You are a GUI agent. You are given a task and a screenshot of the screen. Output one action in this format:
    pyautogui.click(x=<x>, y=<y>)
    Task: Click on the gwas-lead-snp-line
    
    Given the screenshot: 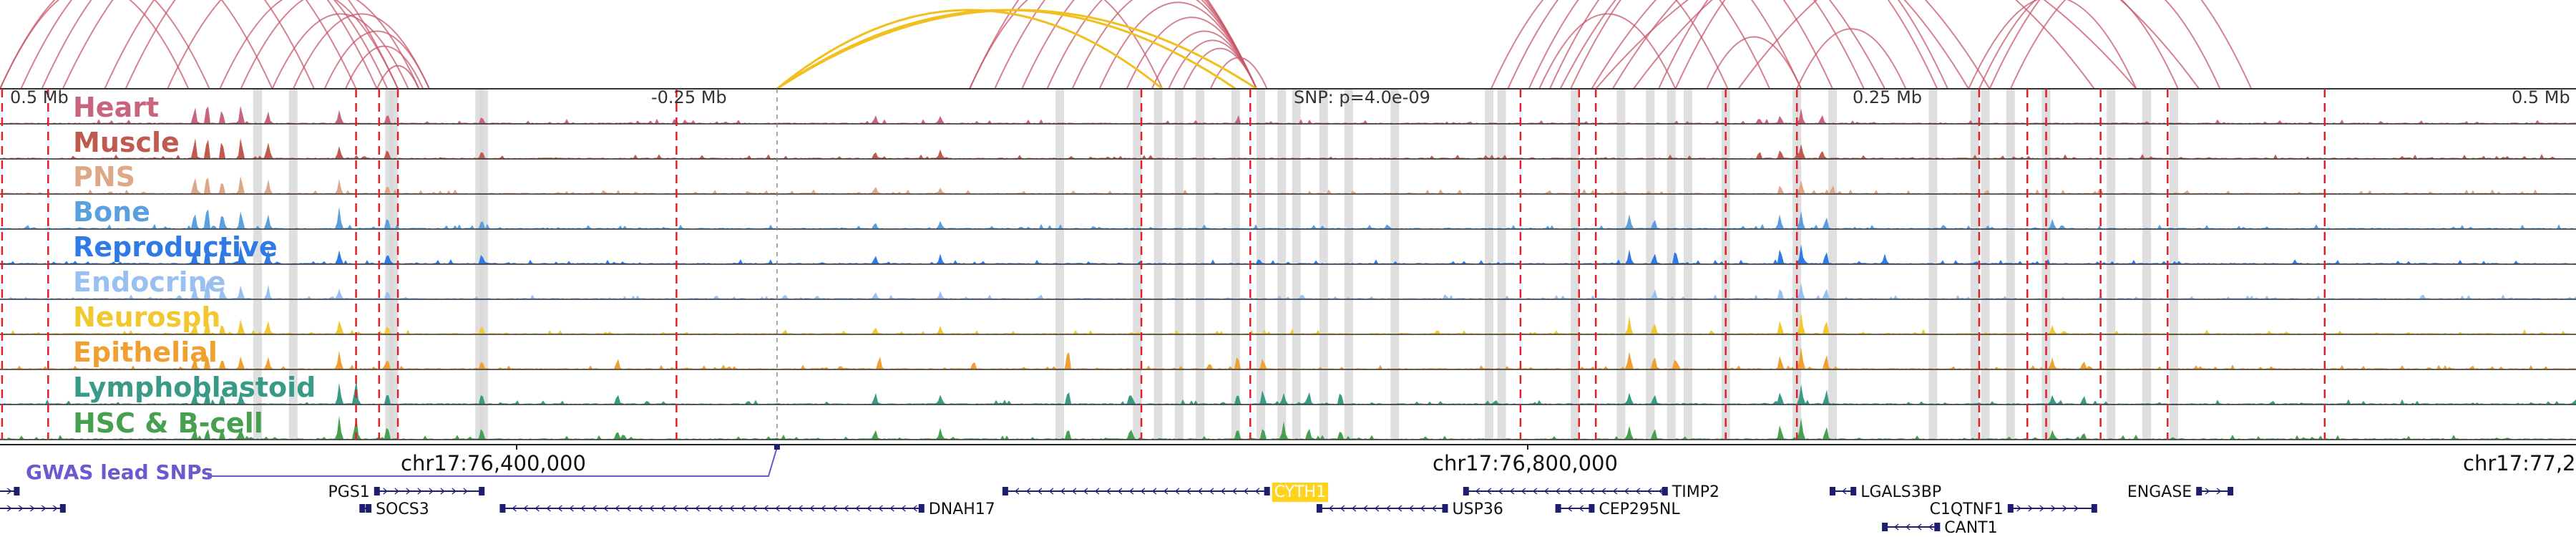 What is the action you would take?
    pyautogui.click(x=493, y=462)
    